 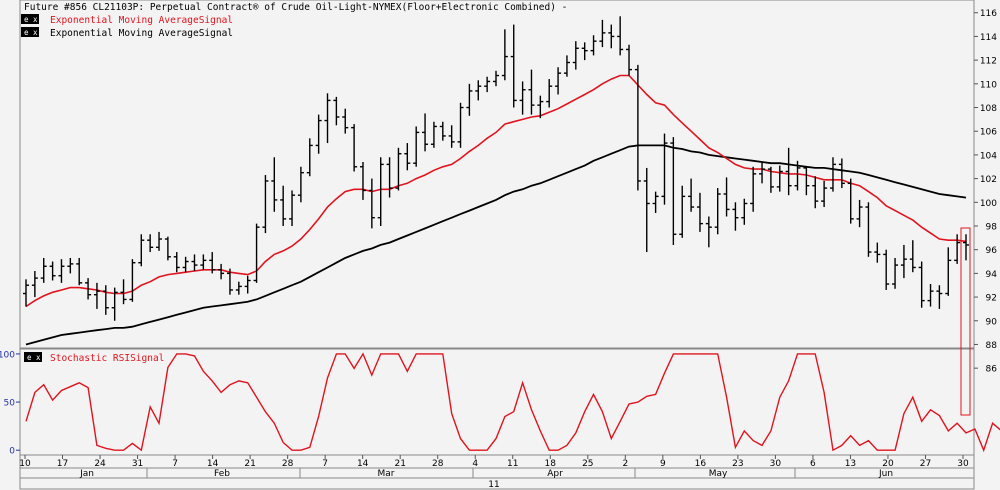 I want to click on date-axis-label: 25, so click(x=587, y=464).